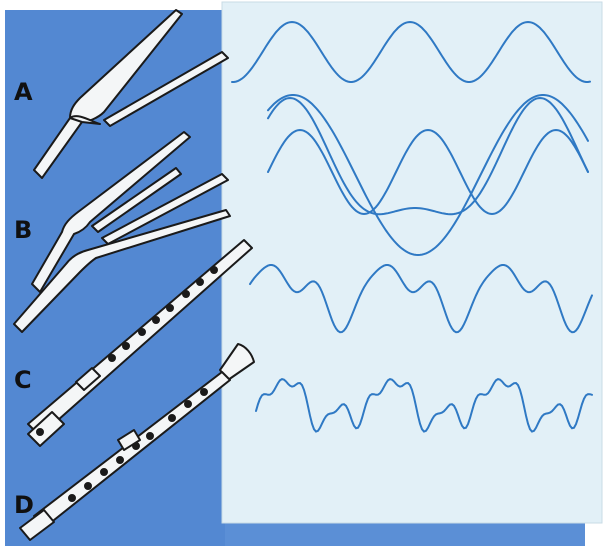  Describe the element at coordinates (23, 380) in the screenshot. I see `label-c: C` at that location.